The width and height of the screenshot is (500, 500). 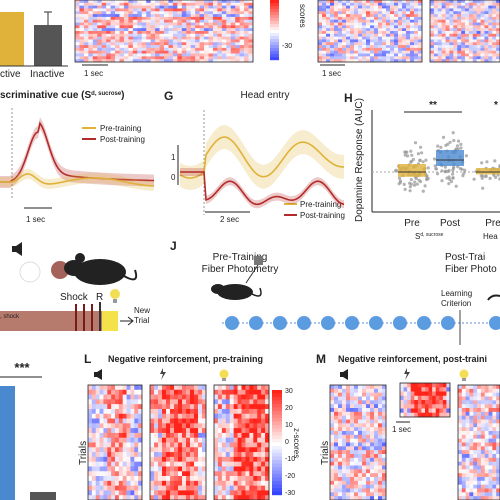 I want to click on colorbar-cell, so click(x=274, y=59).